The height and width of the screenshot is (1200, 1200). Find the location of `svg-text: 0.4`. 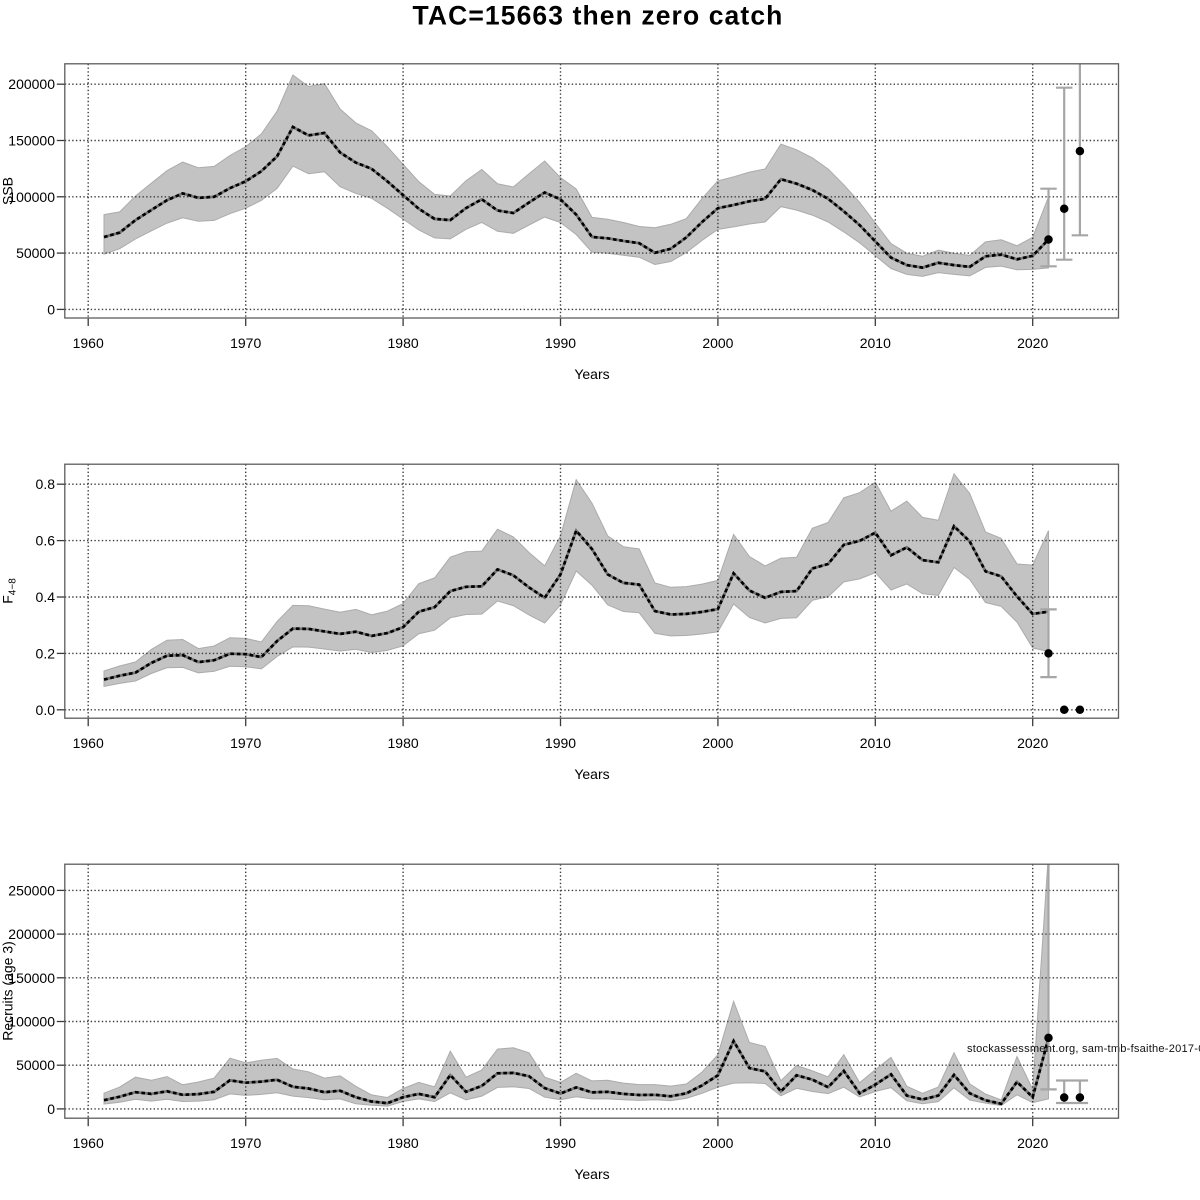

svg-text: 0.4 is located at coordinates (46, 597).